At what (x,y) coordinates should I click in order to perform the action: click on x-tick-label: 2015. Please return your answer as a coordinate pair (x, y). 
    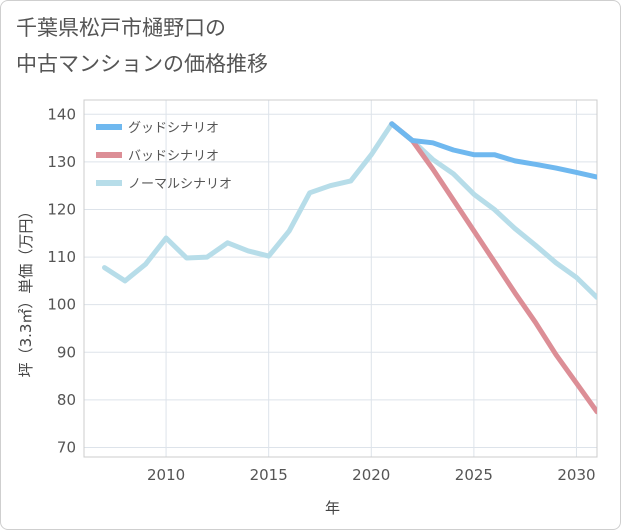
    Looking at the image, I should click on (269, 475).